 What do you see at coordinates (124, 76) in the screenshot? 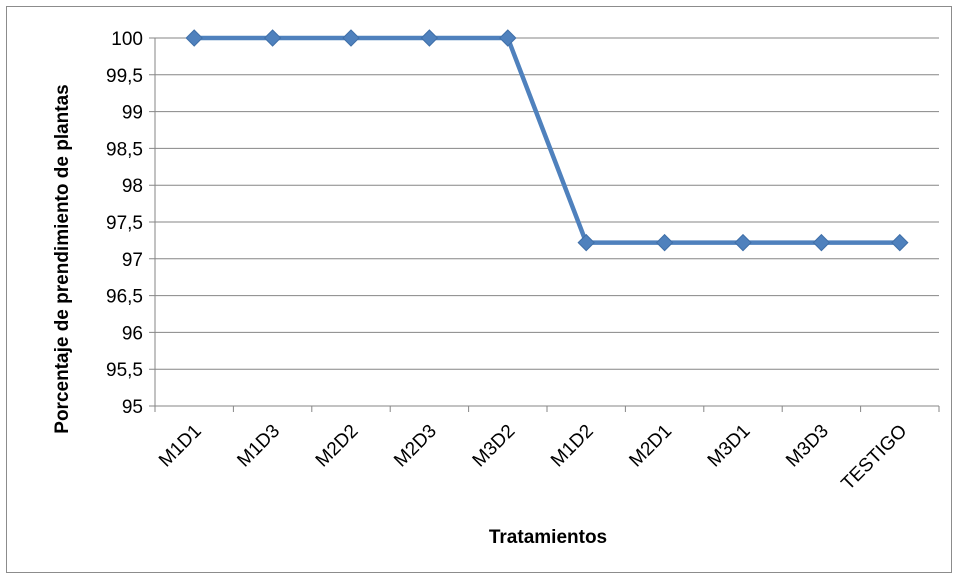
I see `y-tick-label: 99,5` at bounding box center [124, 76].